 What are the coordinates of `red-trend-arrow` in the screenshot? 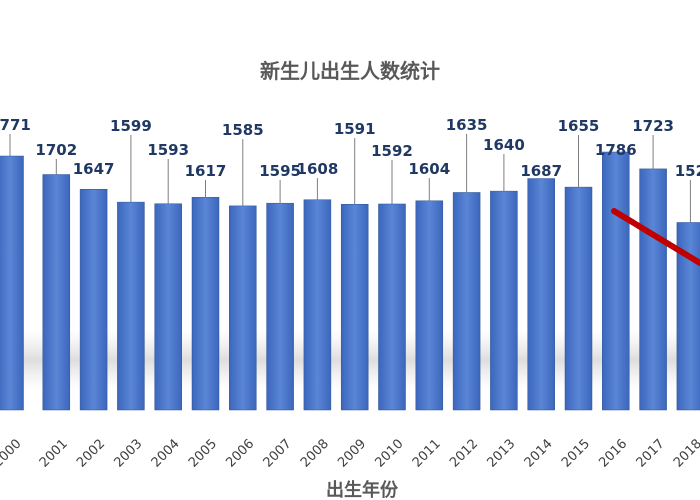 It's located at (655, 237).